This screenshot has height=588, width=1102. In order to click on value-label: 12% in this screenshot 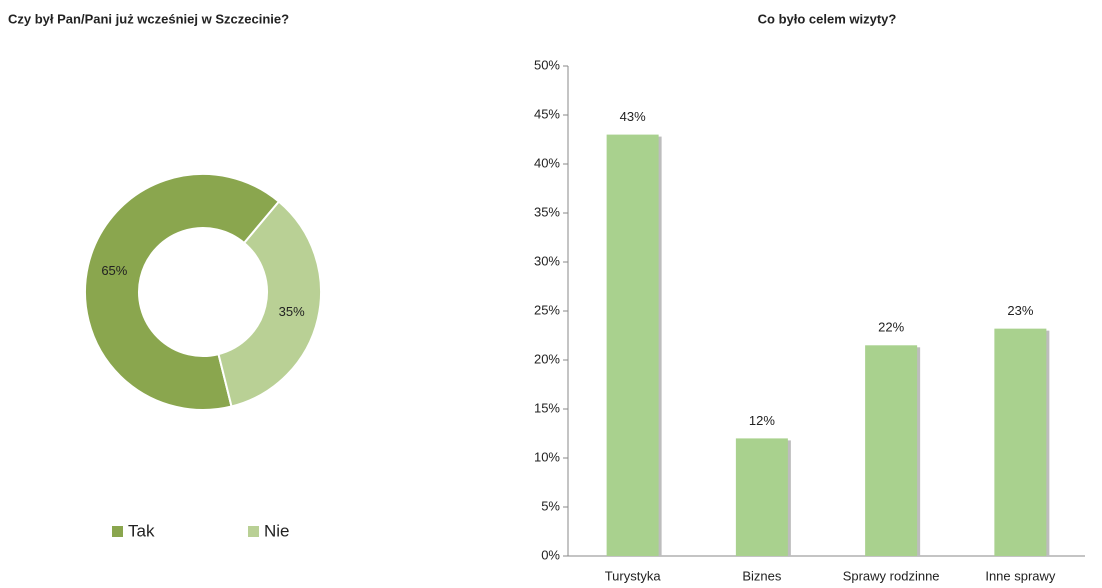, I will do `click(762, 420)`.